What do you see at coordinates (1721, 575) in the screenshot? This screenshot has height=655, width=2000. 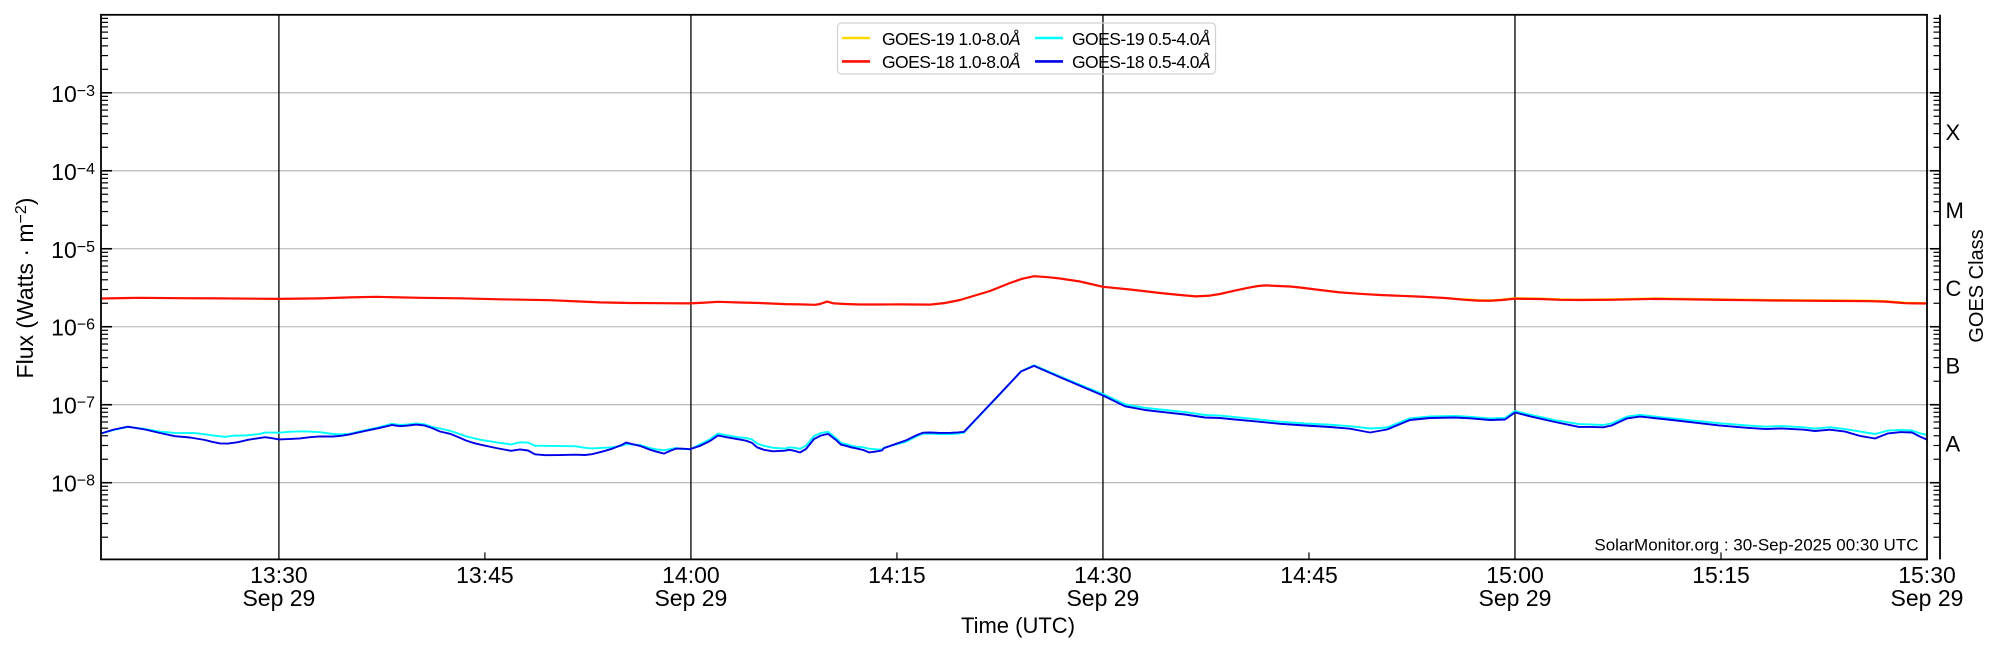 I see `svg-text: 15:15` at bounding box center [1721, 575].